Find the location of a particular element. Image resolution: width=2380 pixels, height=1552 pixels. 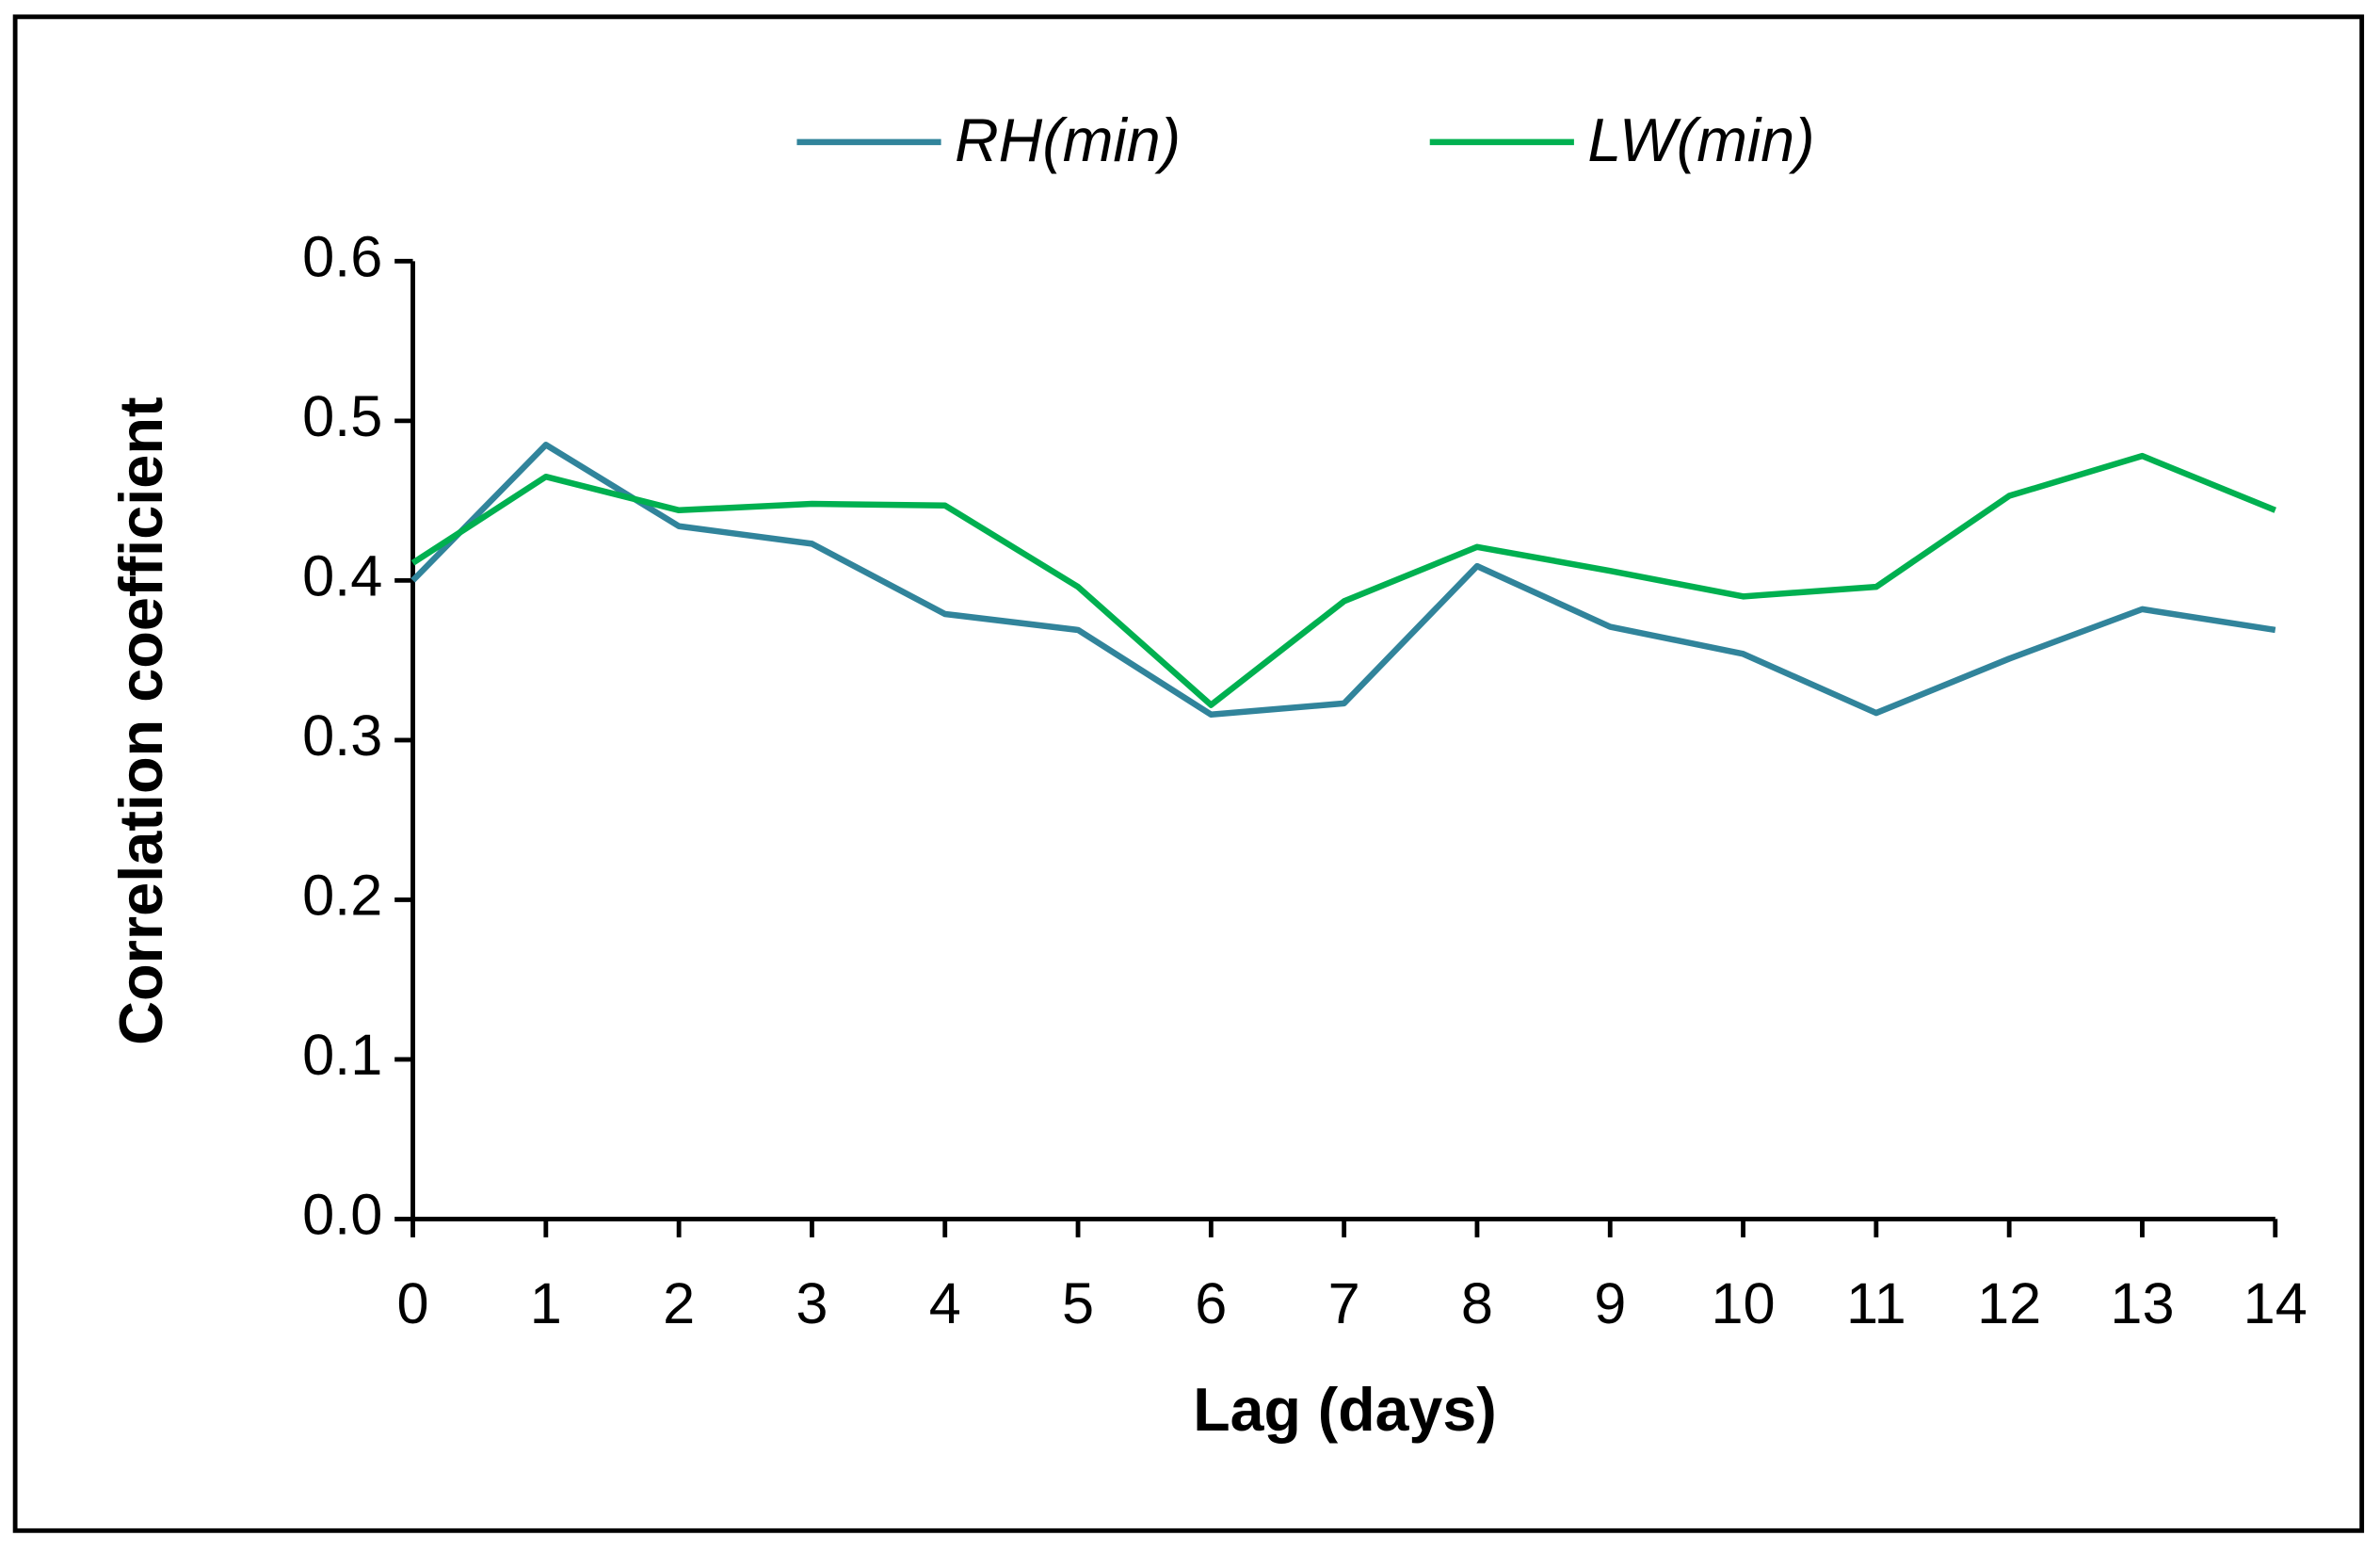

x-tick-label: 5 is located at coordinates (1078, 1304).